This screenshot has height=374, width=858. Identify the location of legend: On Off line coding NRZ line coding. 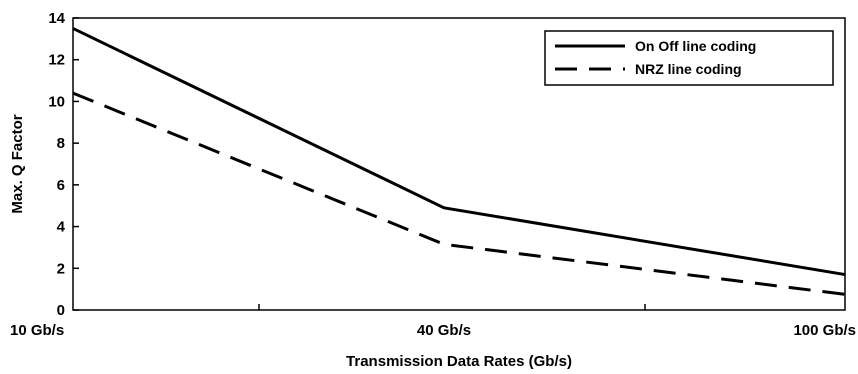
(689, 58).